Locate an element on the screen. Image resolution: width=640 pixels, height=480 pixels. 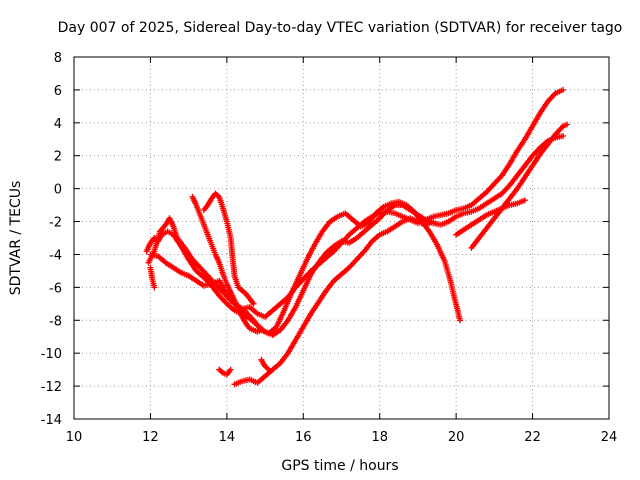
y-axis-label: SDTVAR / TECUs is located at coordinates (16, 238).